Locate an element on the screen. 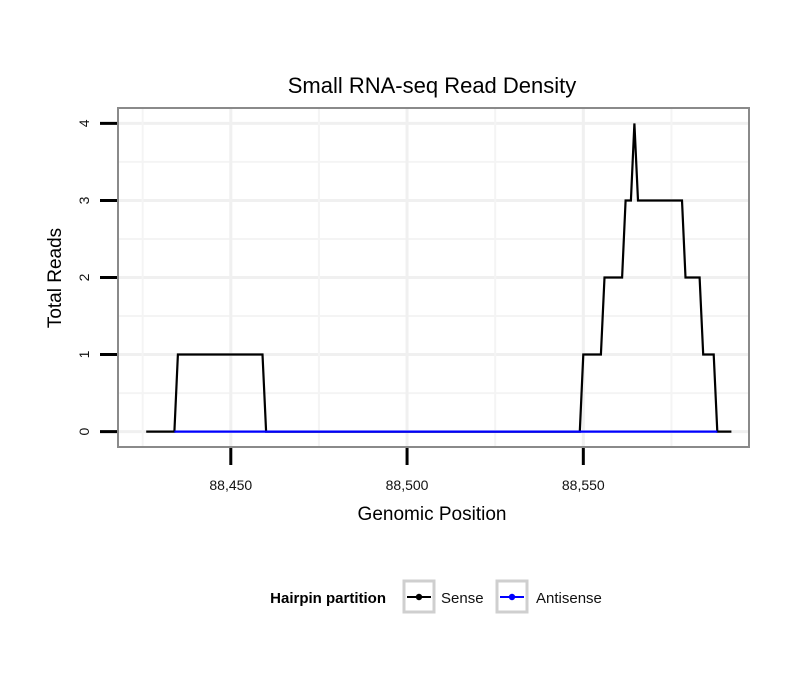 Image resolution: width=810 pixels, height=690 pixels. y-tick-label: 4 is located at coordinates (84, 123).